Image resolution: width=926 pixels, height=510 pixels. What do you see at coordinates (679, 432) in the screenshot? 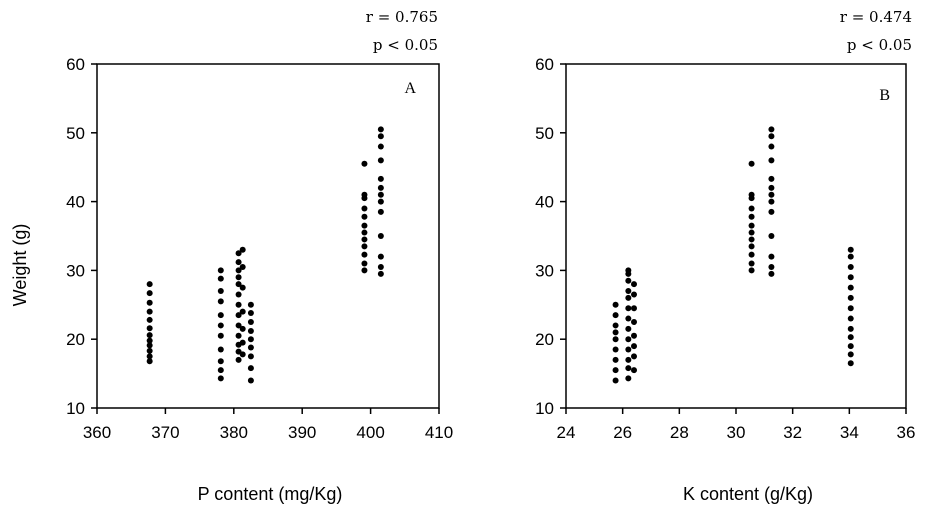
I see `panel-b-x-tick-label: 28` at bounding box center [679, 432].